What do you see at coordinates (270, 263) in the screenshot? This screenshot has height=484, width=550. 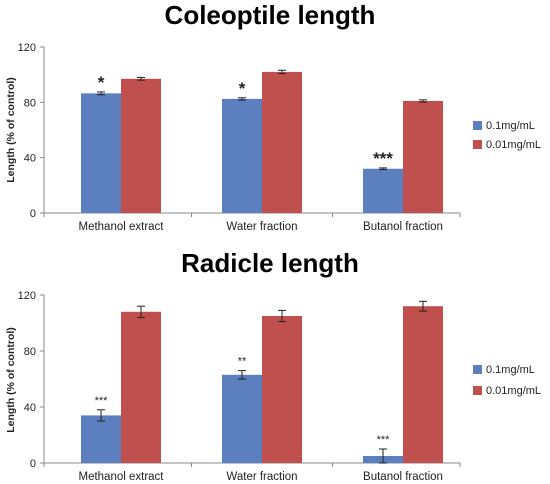 I see `chart-title: Radicle length` at bounding box center [270, 263].